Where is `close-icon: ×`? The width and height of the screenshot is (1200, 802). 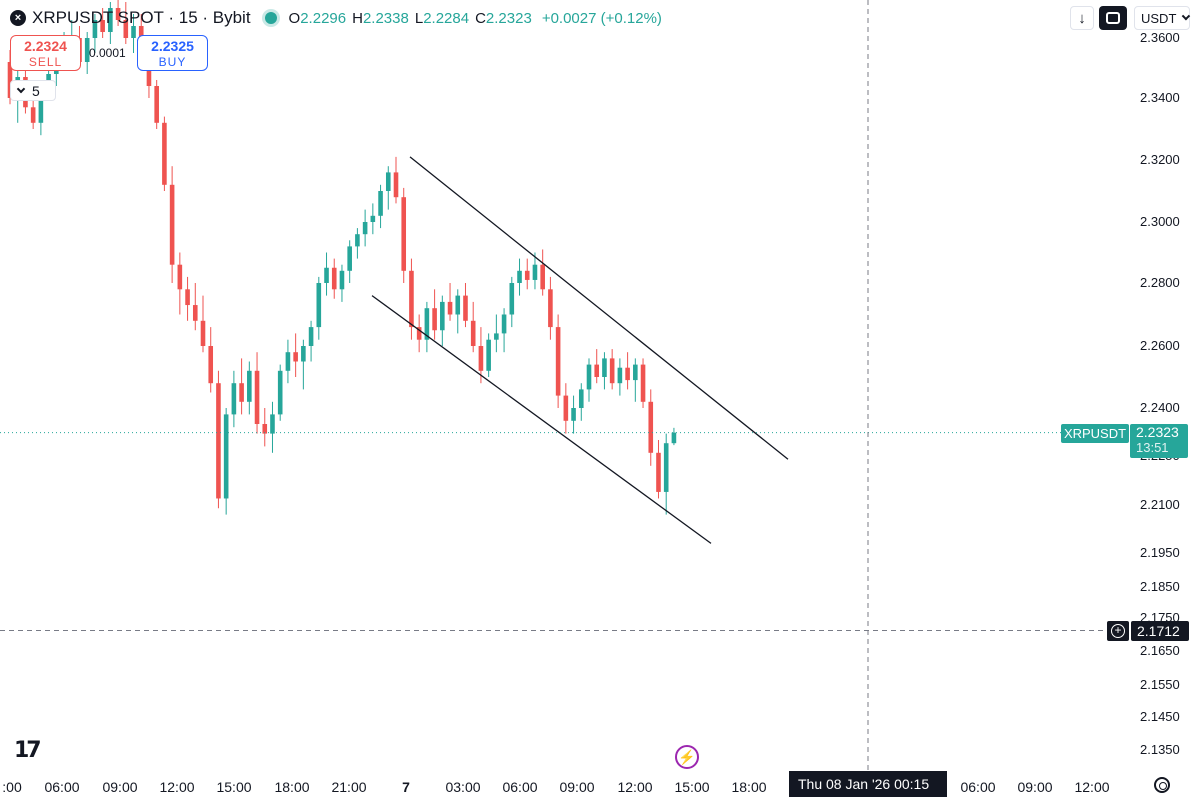 close-icon: × is located at coordinates (18, 18).